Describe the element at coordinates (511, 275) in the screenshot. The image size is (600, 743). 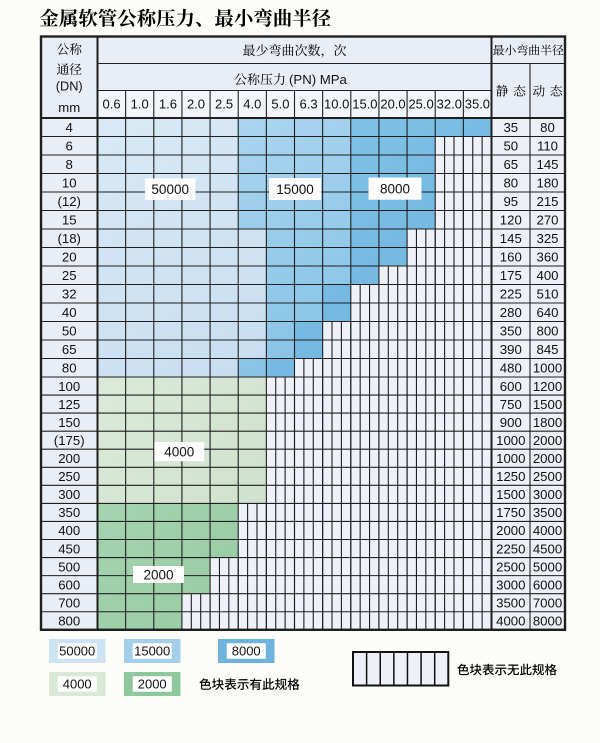
I see `svg-text: 175` at that location.